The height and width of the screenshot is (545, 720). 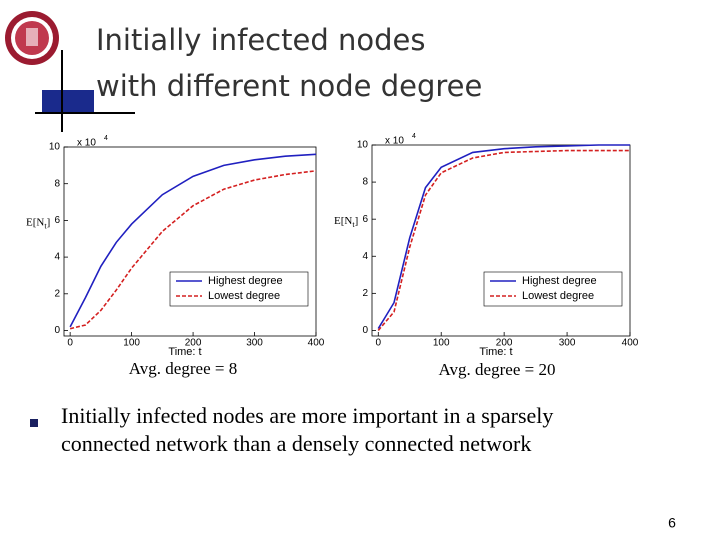 I want to click on chart-caption: Avg. degree = 20, so click(x=497, y=369).